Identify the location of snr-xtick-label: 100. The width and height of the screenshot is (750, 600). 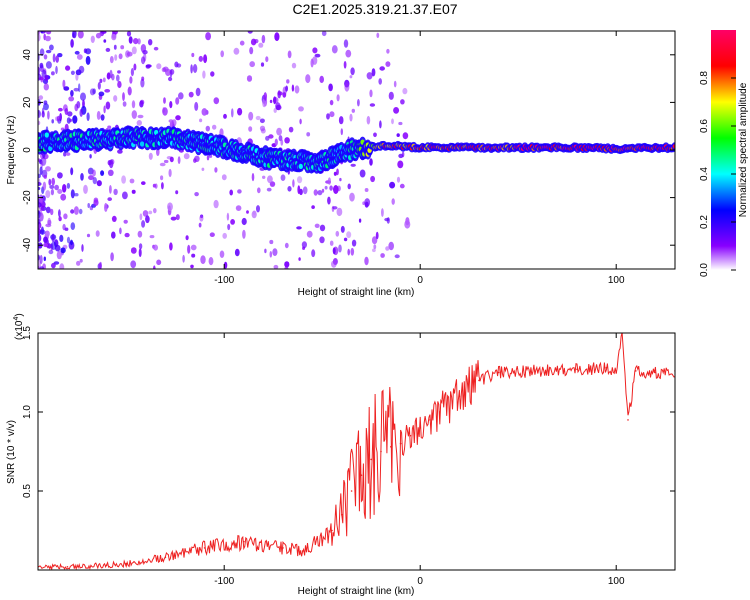
(616, 581).